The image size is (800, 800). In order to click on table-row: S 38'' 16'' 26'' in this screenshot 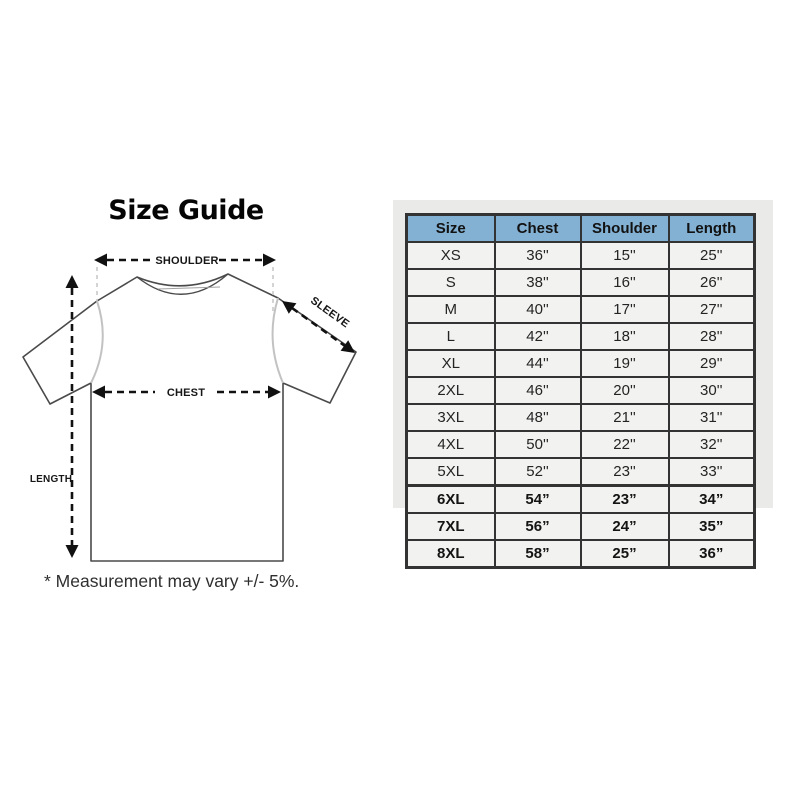, I will do `click(580, 282)`.